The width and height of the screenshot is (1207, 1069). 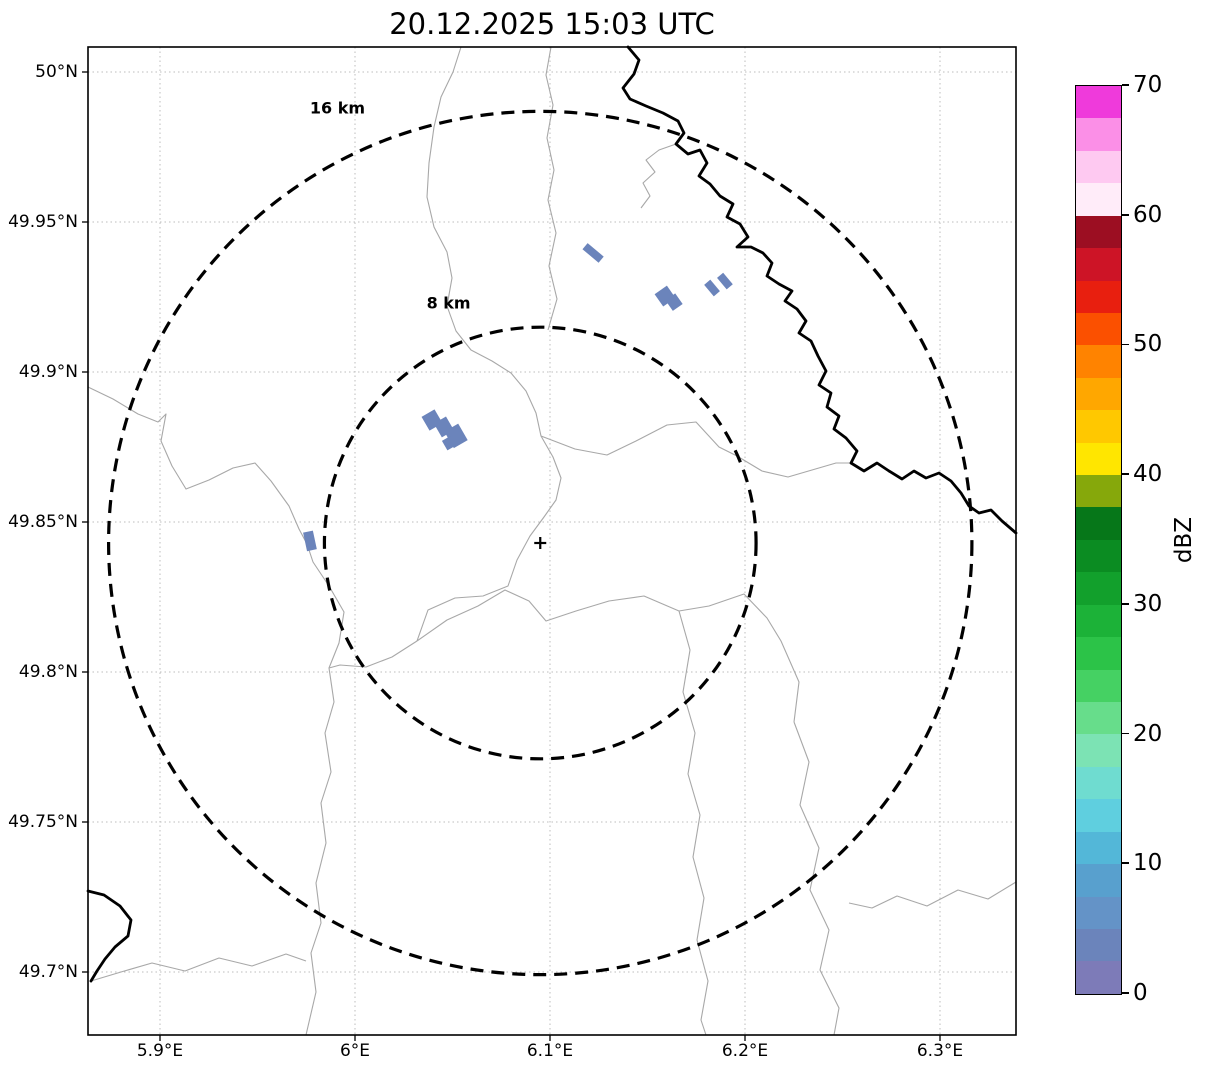 I want to click on range-ring-label: 8 km, so click(x=448, y=303).